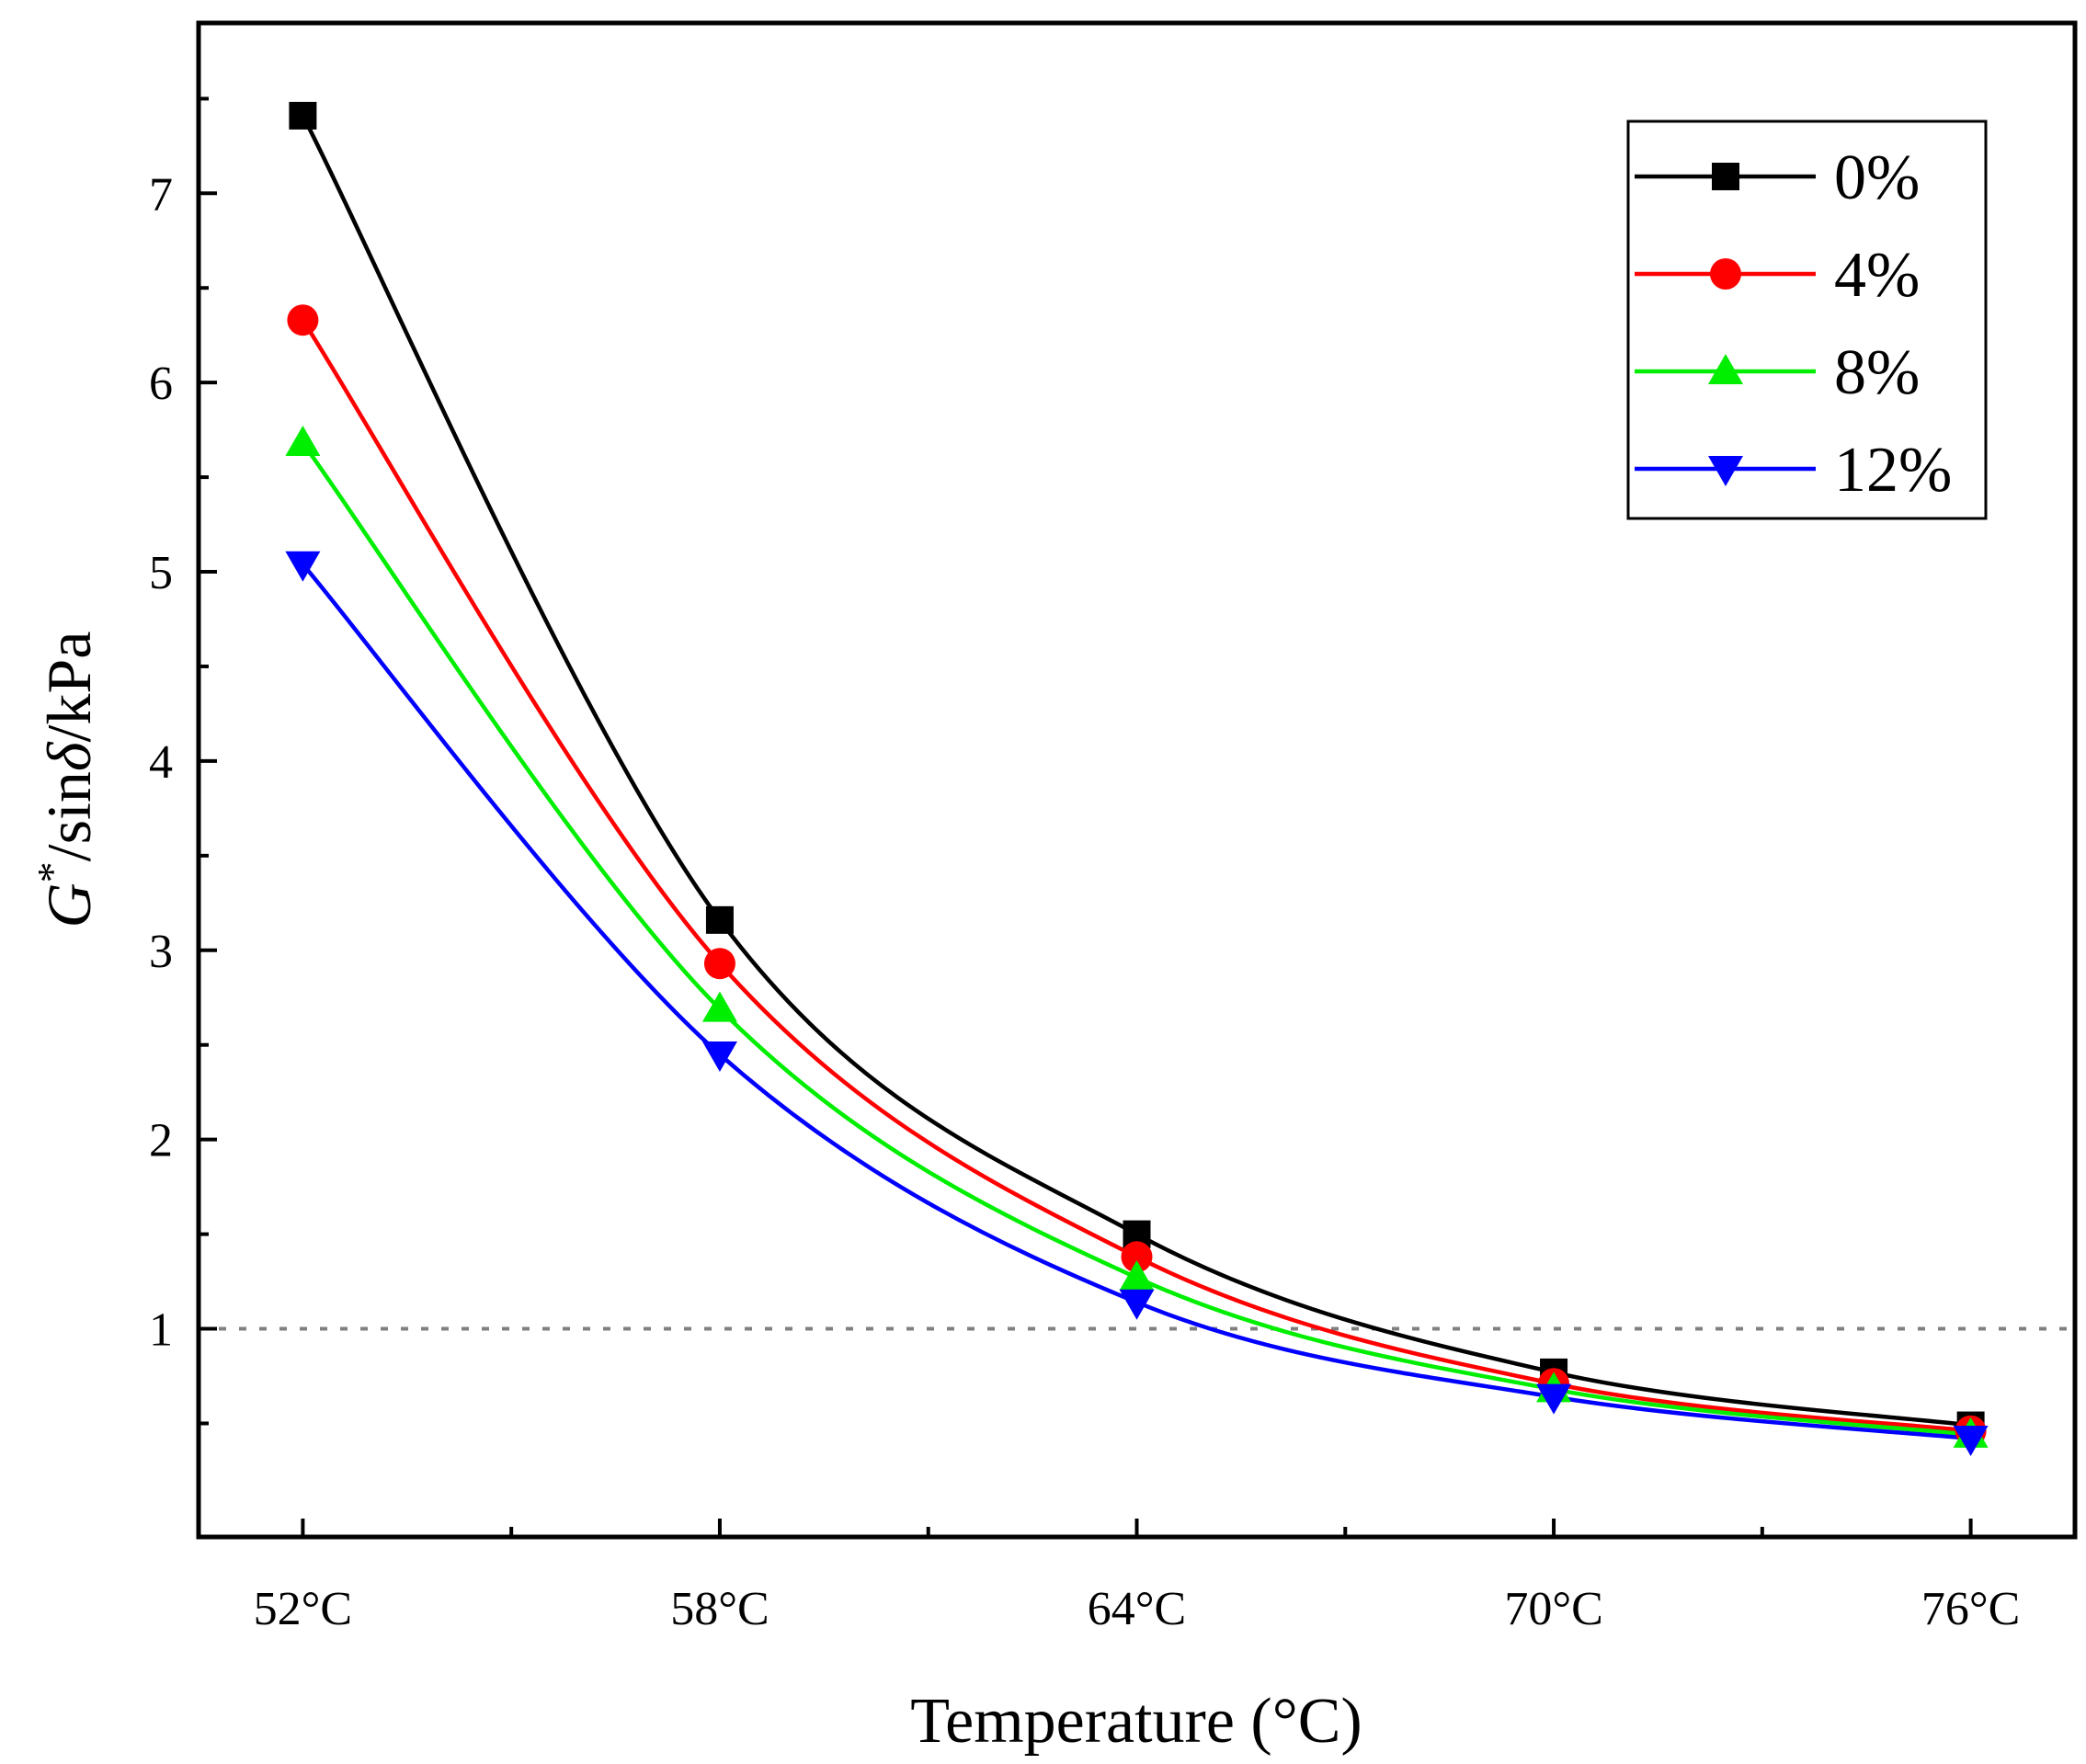  What do you see at coordinates (161, 1141) in the screenshot?
I see `y-tick-label: 2` at bounding box center [161, 1141].